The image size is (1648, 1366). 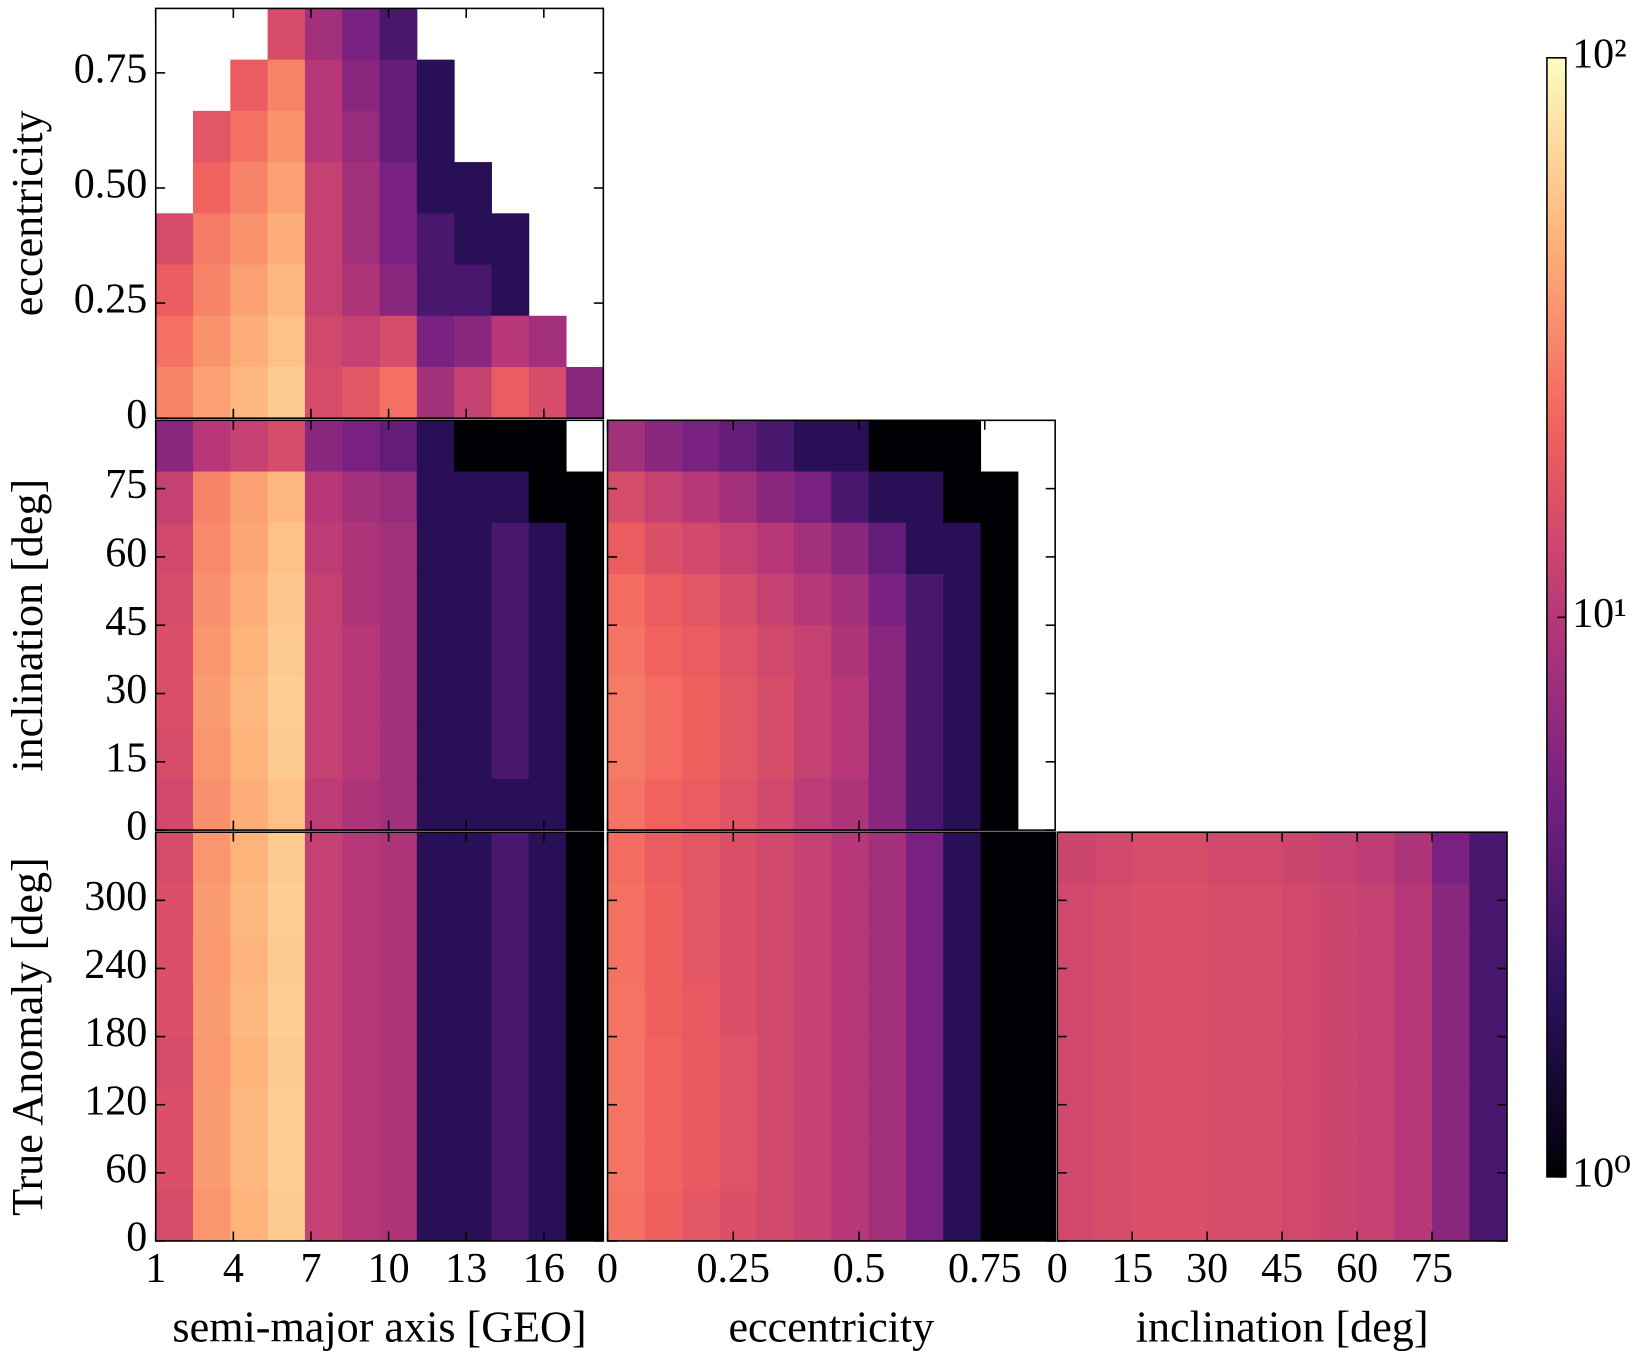 What do you see at coordinates (1282, 1269) in the screenshot?
I see `x-tick-label: 45` at bounding box center [1282, 1269].